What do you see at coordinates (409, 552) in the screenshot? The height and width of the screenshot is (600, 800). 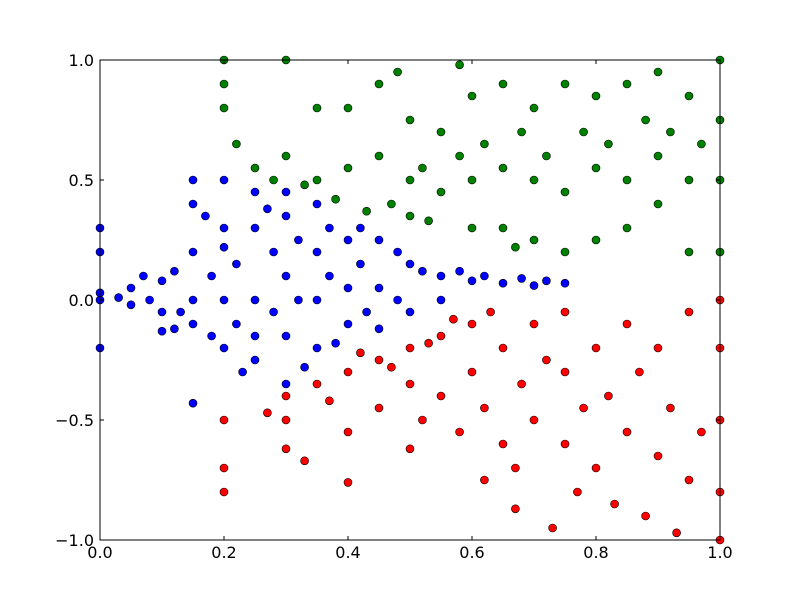 I see `x-tick-labels: 0.0 0.2 0.4 0.6 0.8 1.0` at bounding box center [409, 552].